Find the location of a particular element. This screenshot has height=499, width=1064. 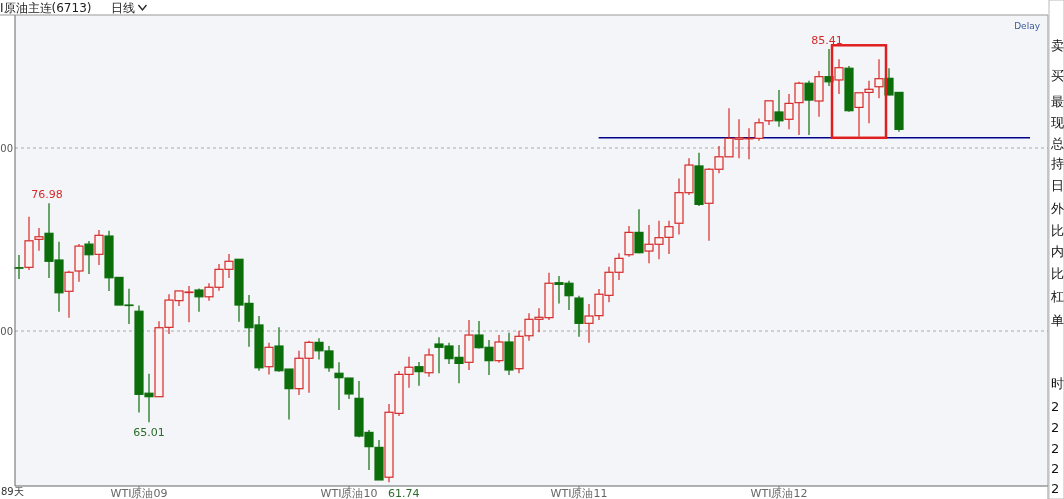

text: 外 is located at coordinates (1057, 208).